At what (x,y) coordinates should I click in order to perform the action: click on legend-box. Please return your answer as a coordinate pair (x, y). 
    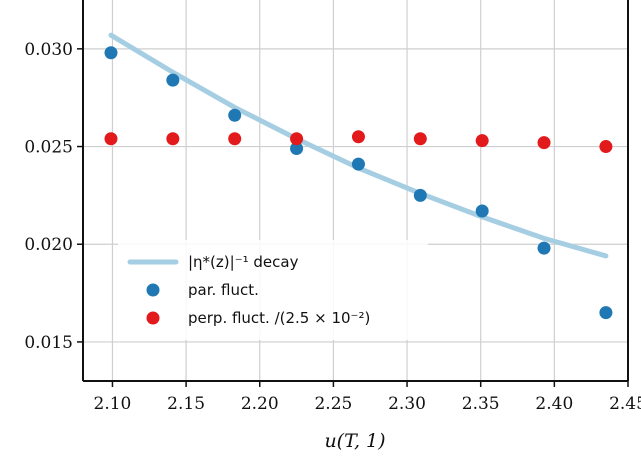
    Looking at the image, I should click on (273, 290).